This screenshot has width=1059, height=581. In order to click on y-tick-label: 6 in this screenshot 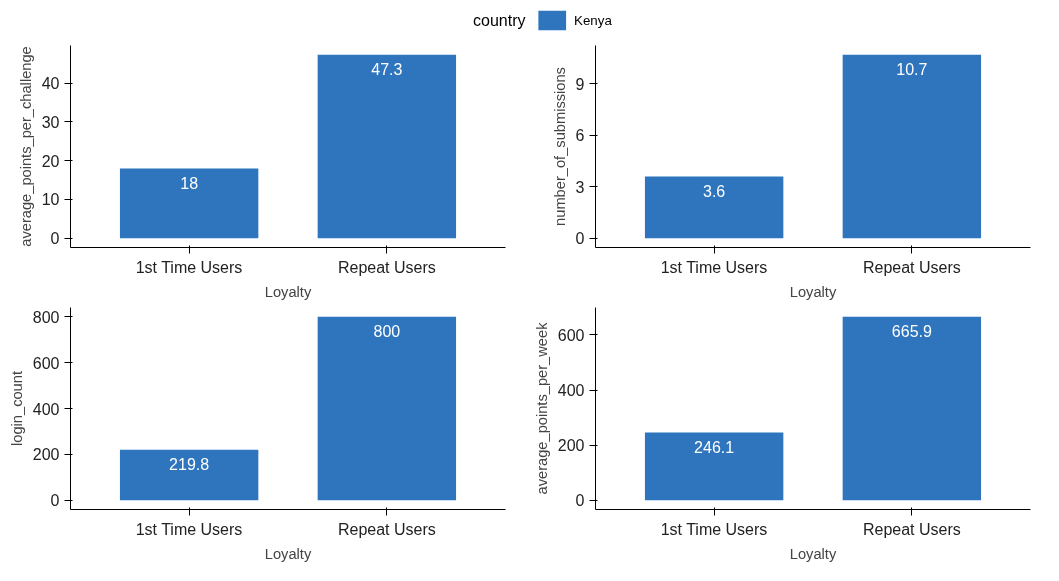, I will do `click(580, 136)`.